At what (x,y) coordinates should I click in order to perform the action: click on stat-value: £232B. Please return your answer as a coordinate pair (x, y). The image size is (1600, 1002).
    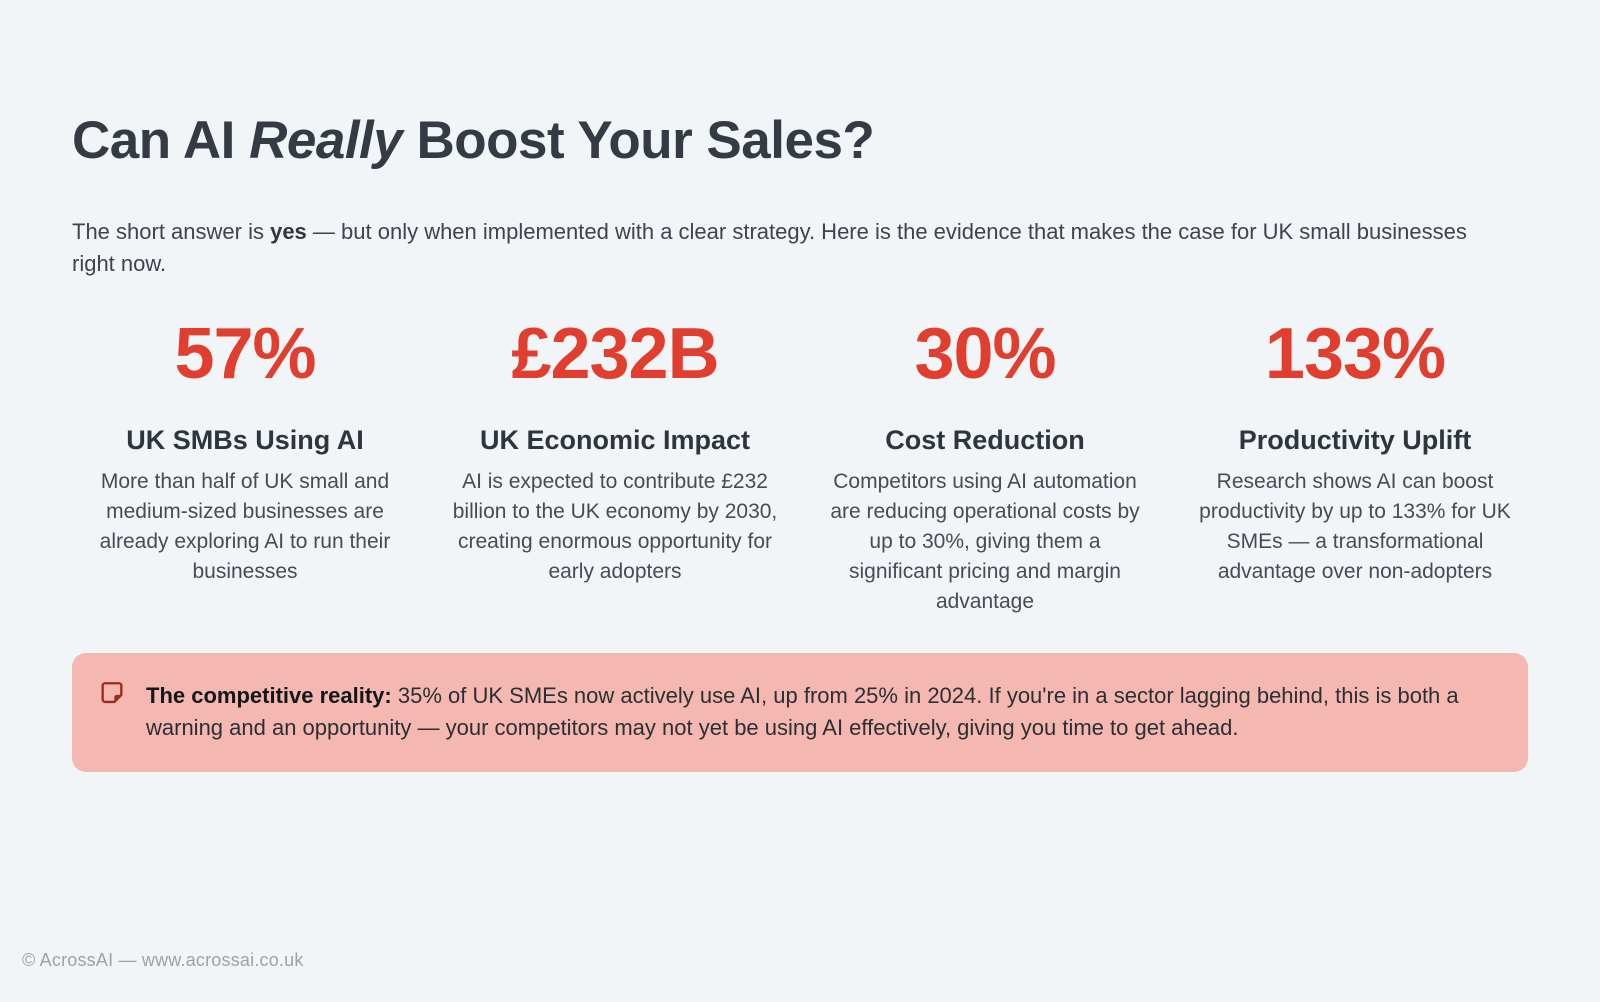
    Looking at the image, I should click on (615, 354).